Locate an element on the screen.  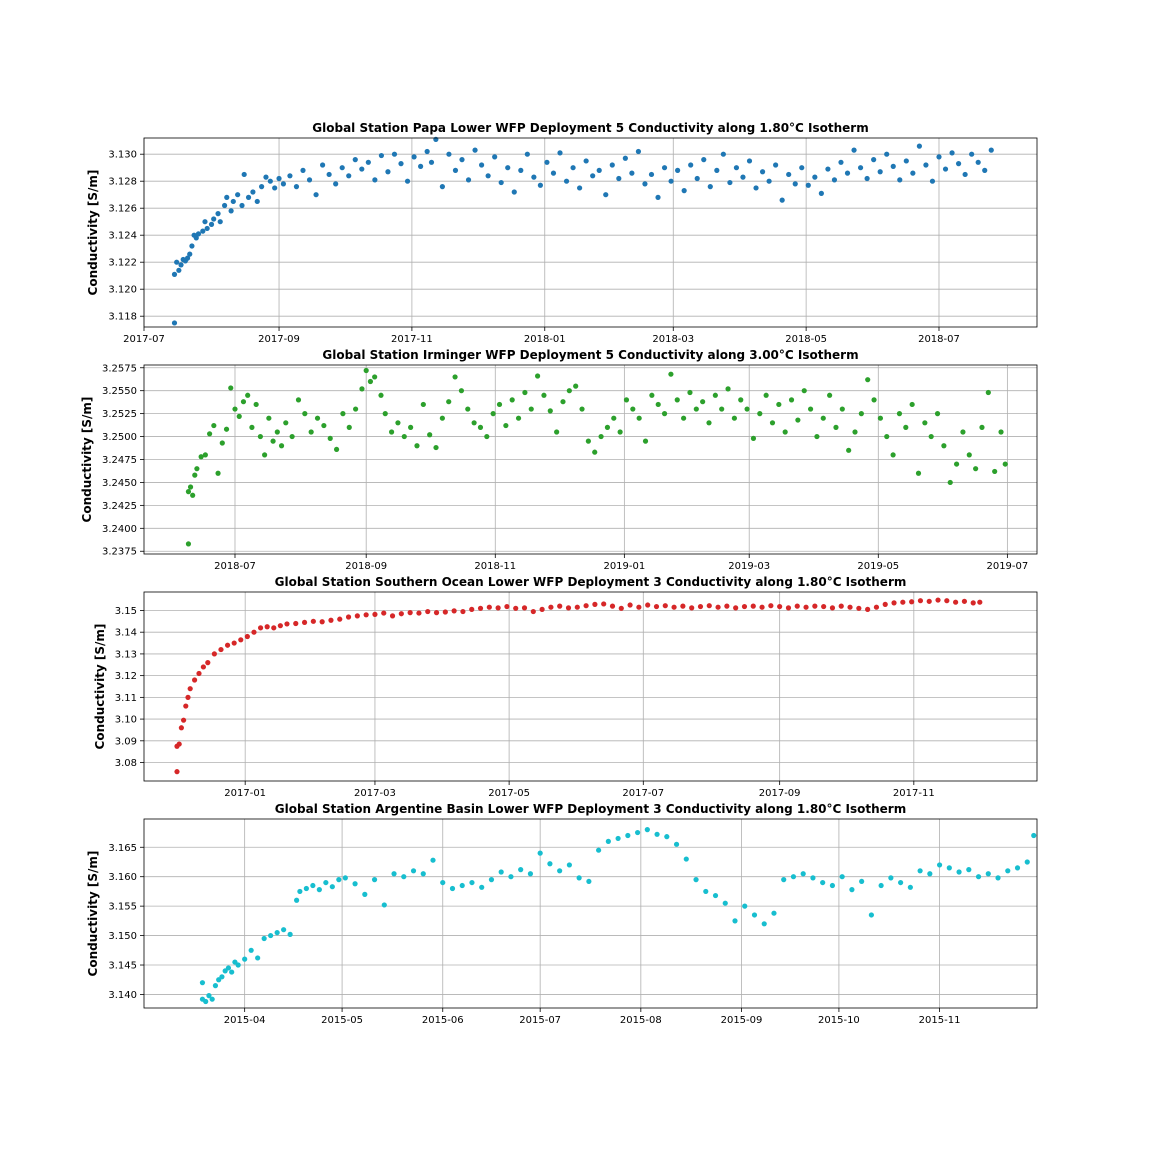
y-tick-label: 3.2400 is located at coordinates (119, 529).